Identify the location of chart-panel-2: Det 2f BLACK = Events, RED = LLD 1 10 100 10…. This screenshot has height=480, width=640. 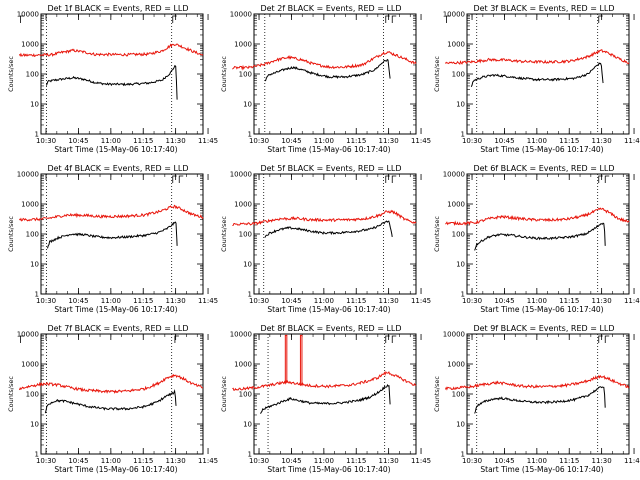
(325, 79).